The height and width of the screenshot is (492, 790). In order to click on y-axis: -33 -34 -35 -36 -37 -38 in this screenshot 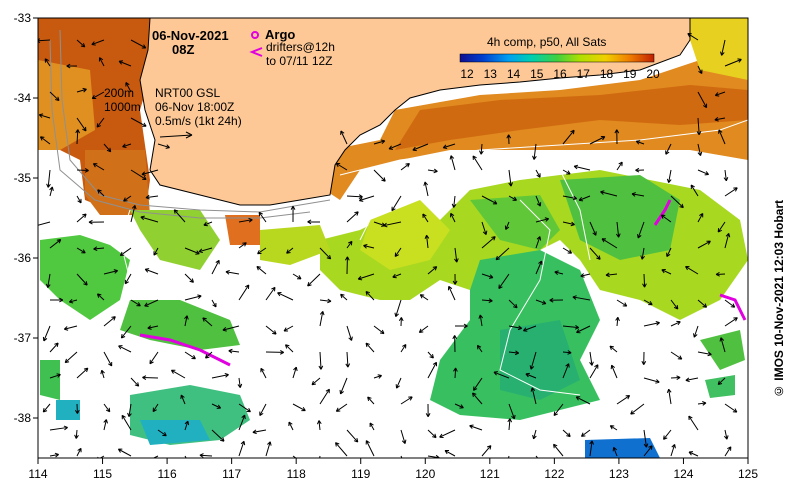, I will do `click(26, 218)`.